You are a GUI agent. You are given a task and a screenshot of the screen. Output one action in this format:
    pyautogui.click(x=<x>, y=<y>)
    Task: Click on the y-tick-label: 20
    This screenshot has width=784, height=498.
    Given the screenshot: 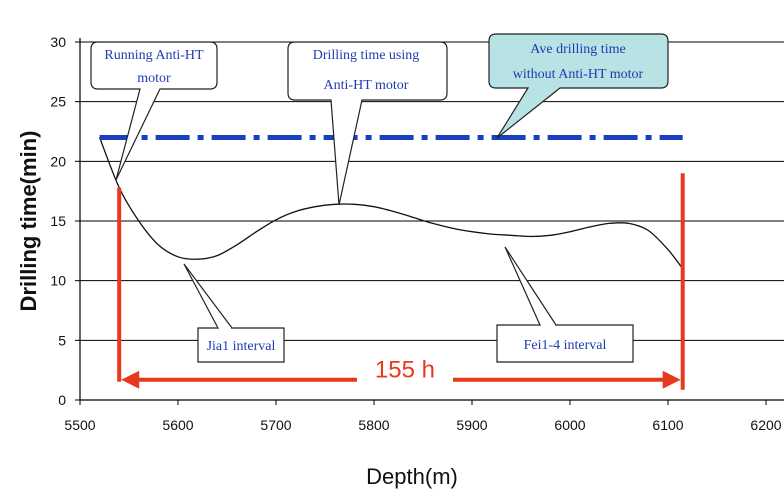 What is the action you would take?
    pyautogui.click(x=58, y=161)
    